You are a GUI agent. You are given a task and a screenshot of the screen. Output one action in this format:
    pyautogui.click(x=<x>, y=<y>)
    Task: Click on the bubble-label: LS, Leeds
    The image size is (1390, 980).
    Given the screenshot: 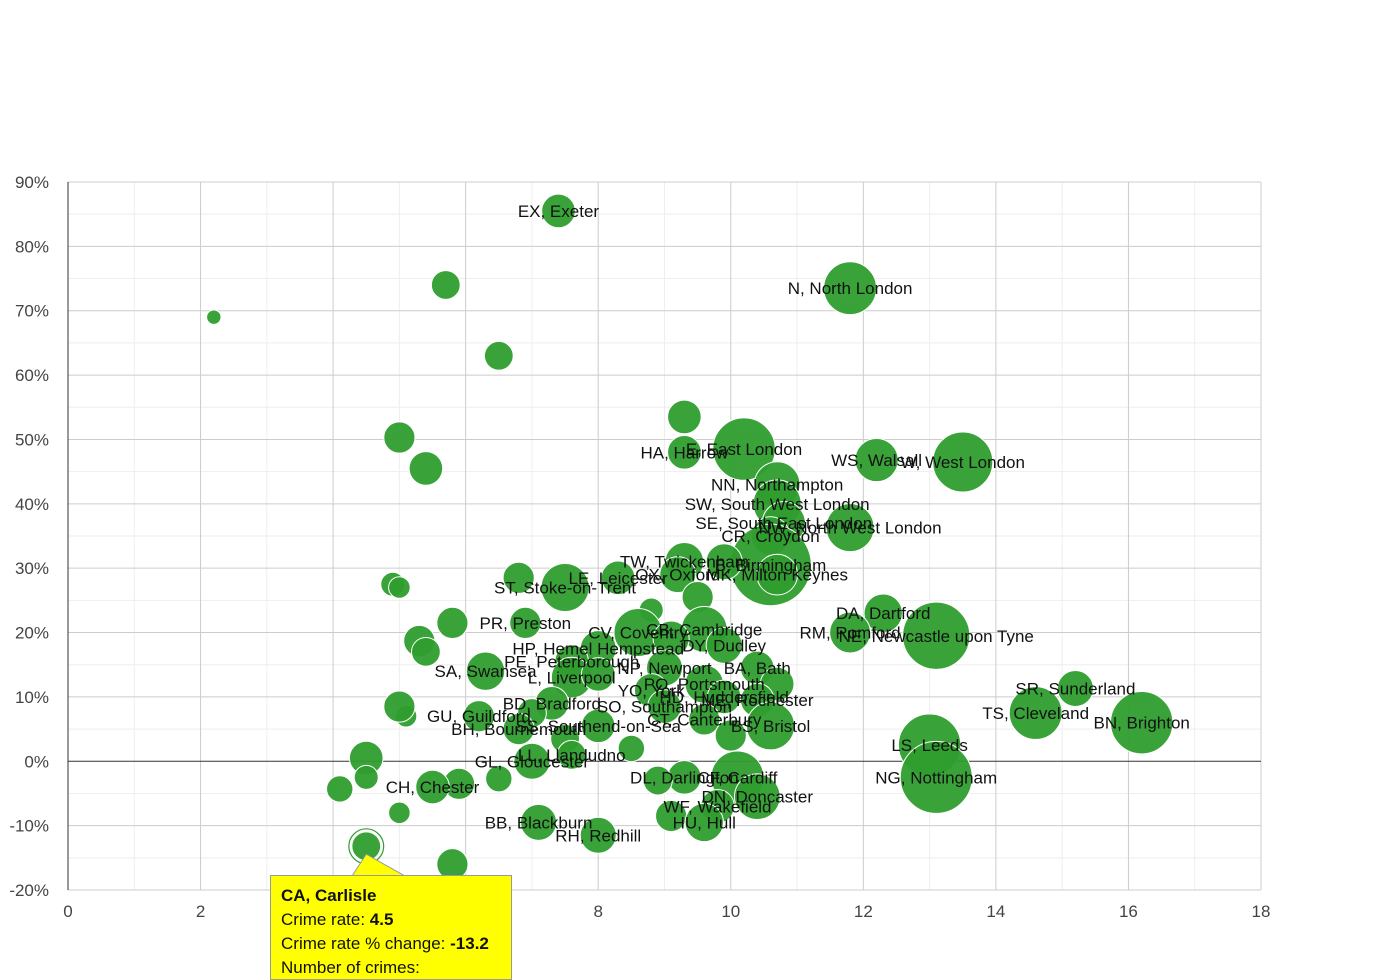 What is the action you would take?
    pyautogui.click(x=929, y=745)
    